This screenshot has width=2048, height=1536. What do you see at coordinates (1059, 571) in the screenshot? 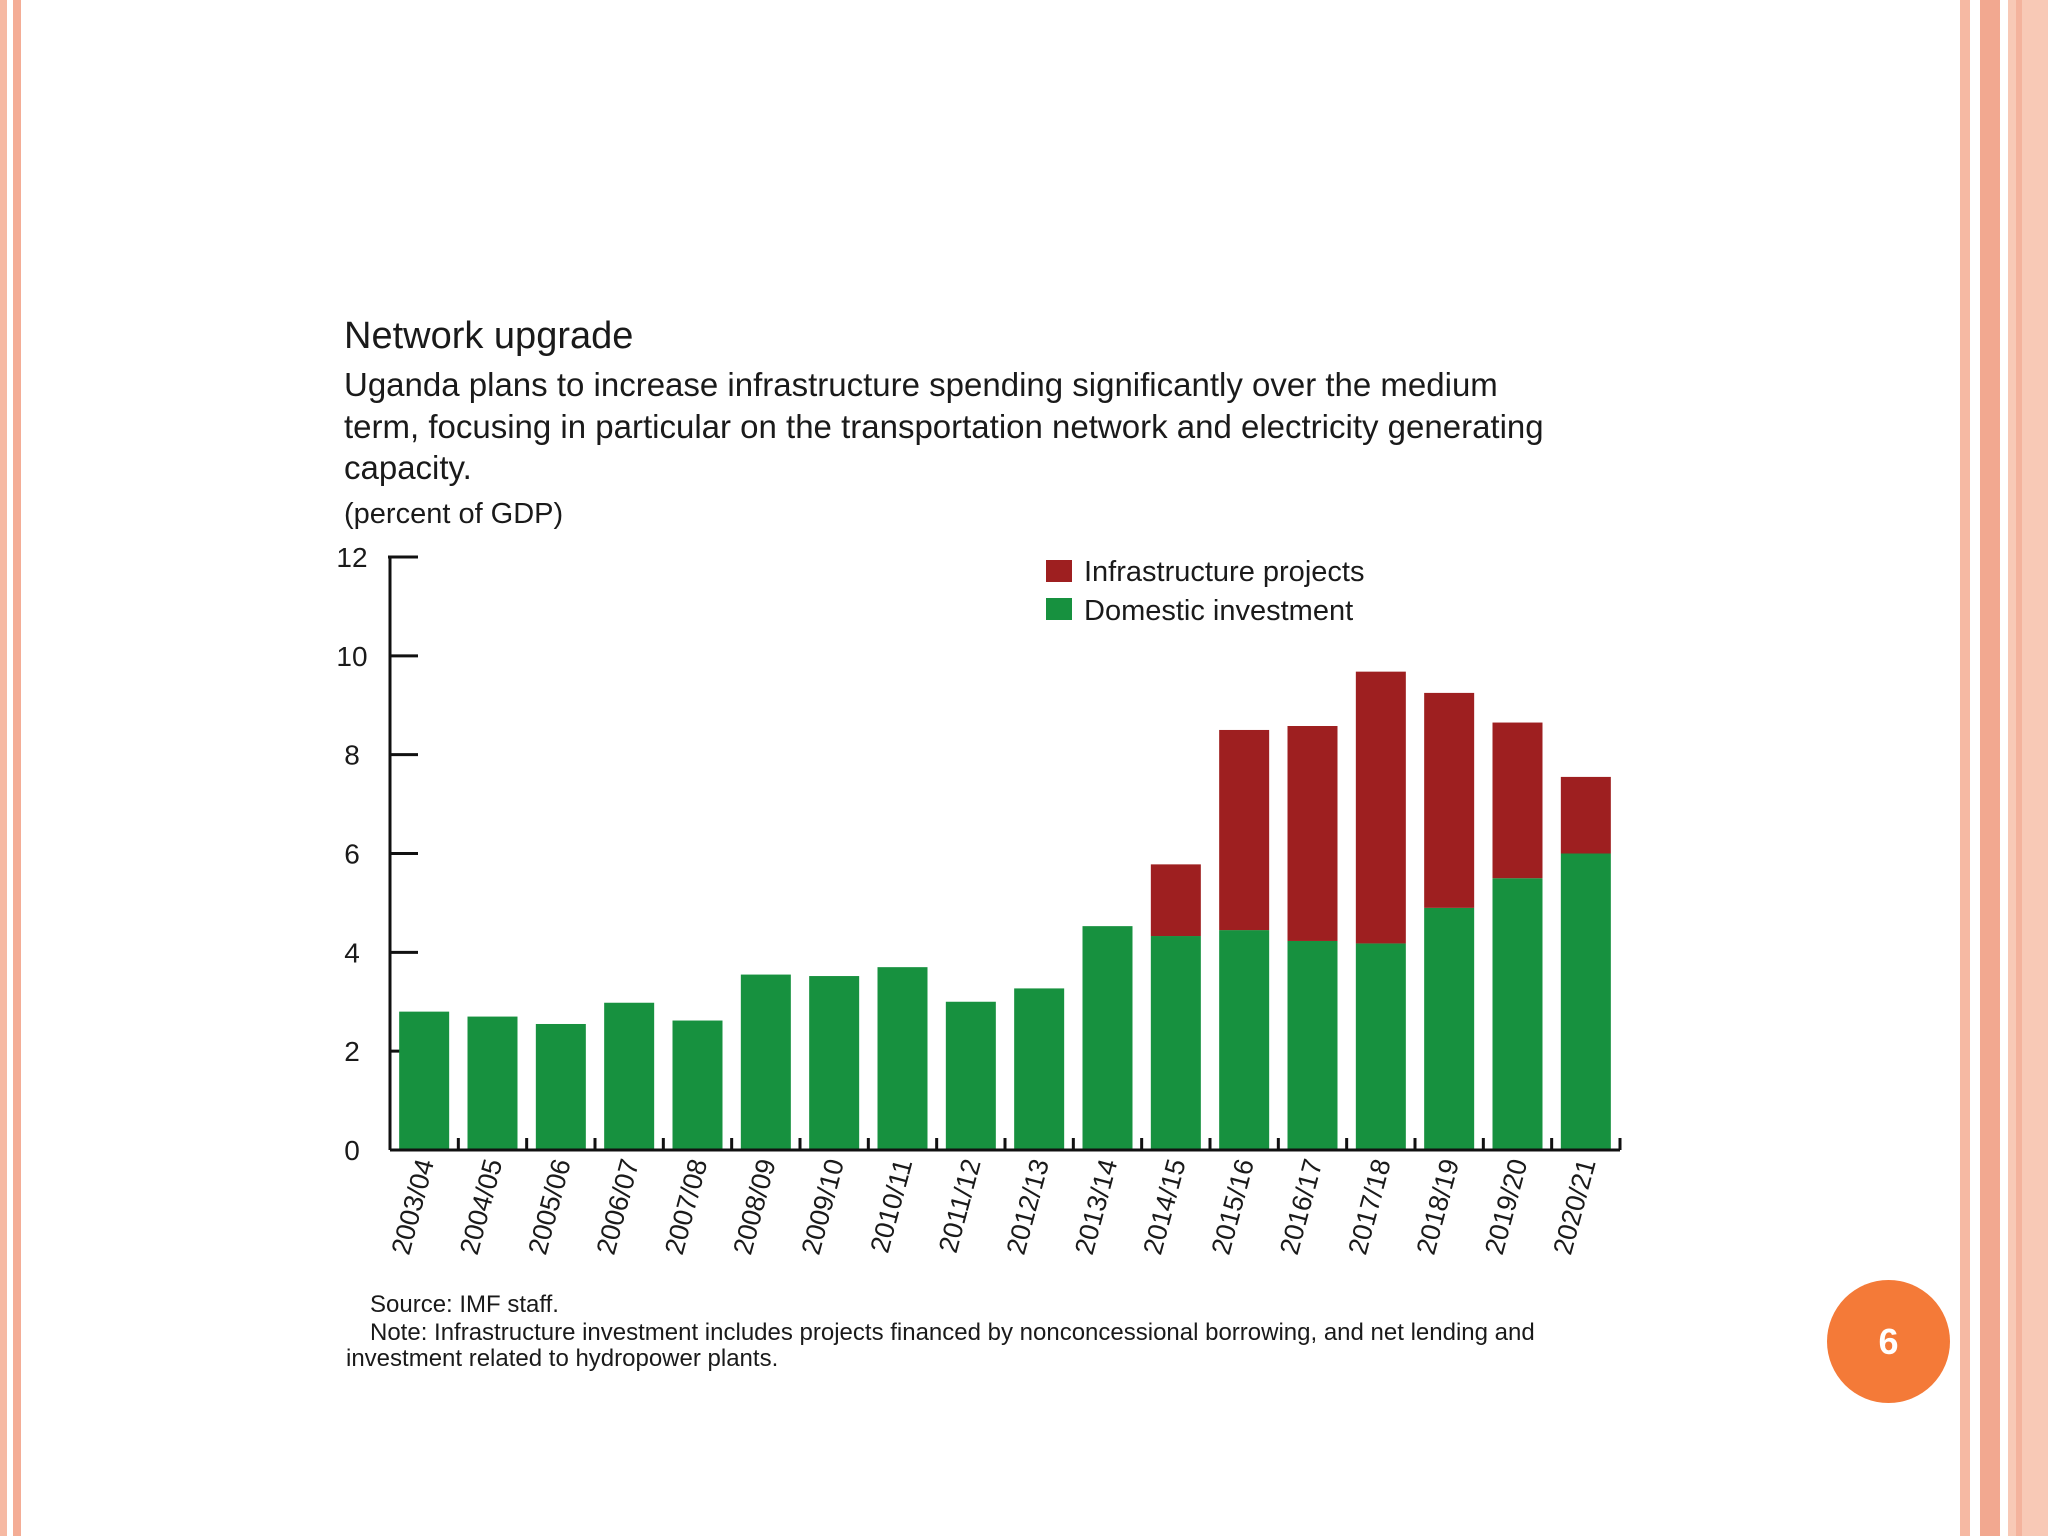
I see `legend-swatch-infrastructure-projects` at bounding box center [1059, 571].